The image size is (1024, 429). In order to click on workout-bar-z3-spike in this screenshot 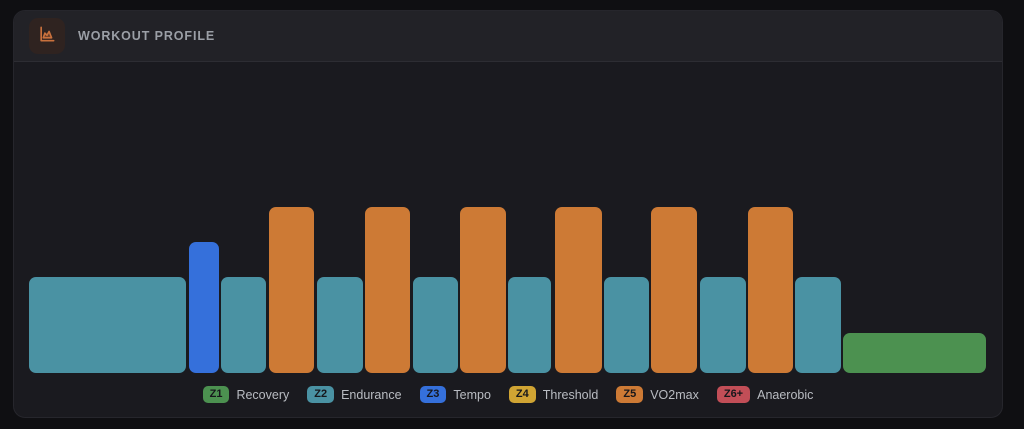, I will do `click(204, 307)`.